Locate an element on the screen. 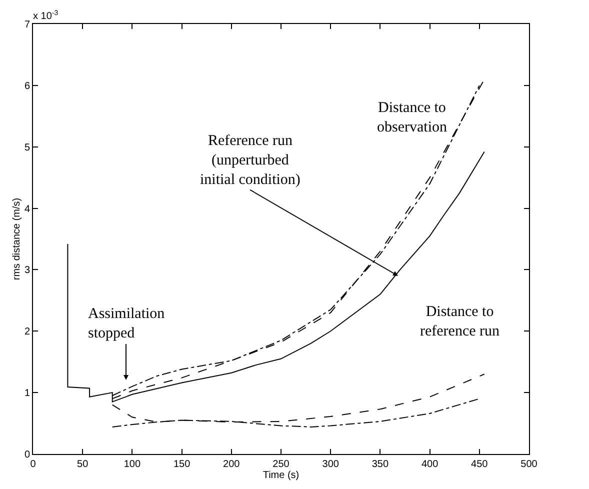 The height and width of the screenshot is (489, 589). x-tick-label: 50 is located at coordinates (83, 464).